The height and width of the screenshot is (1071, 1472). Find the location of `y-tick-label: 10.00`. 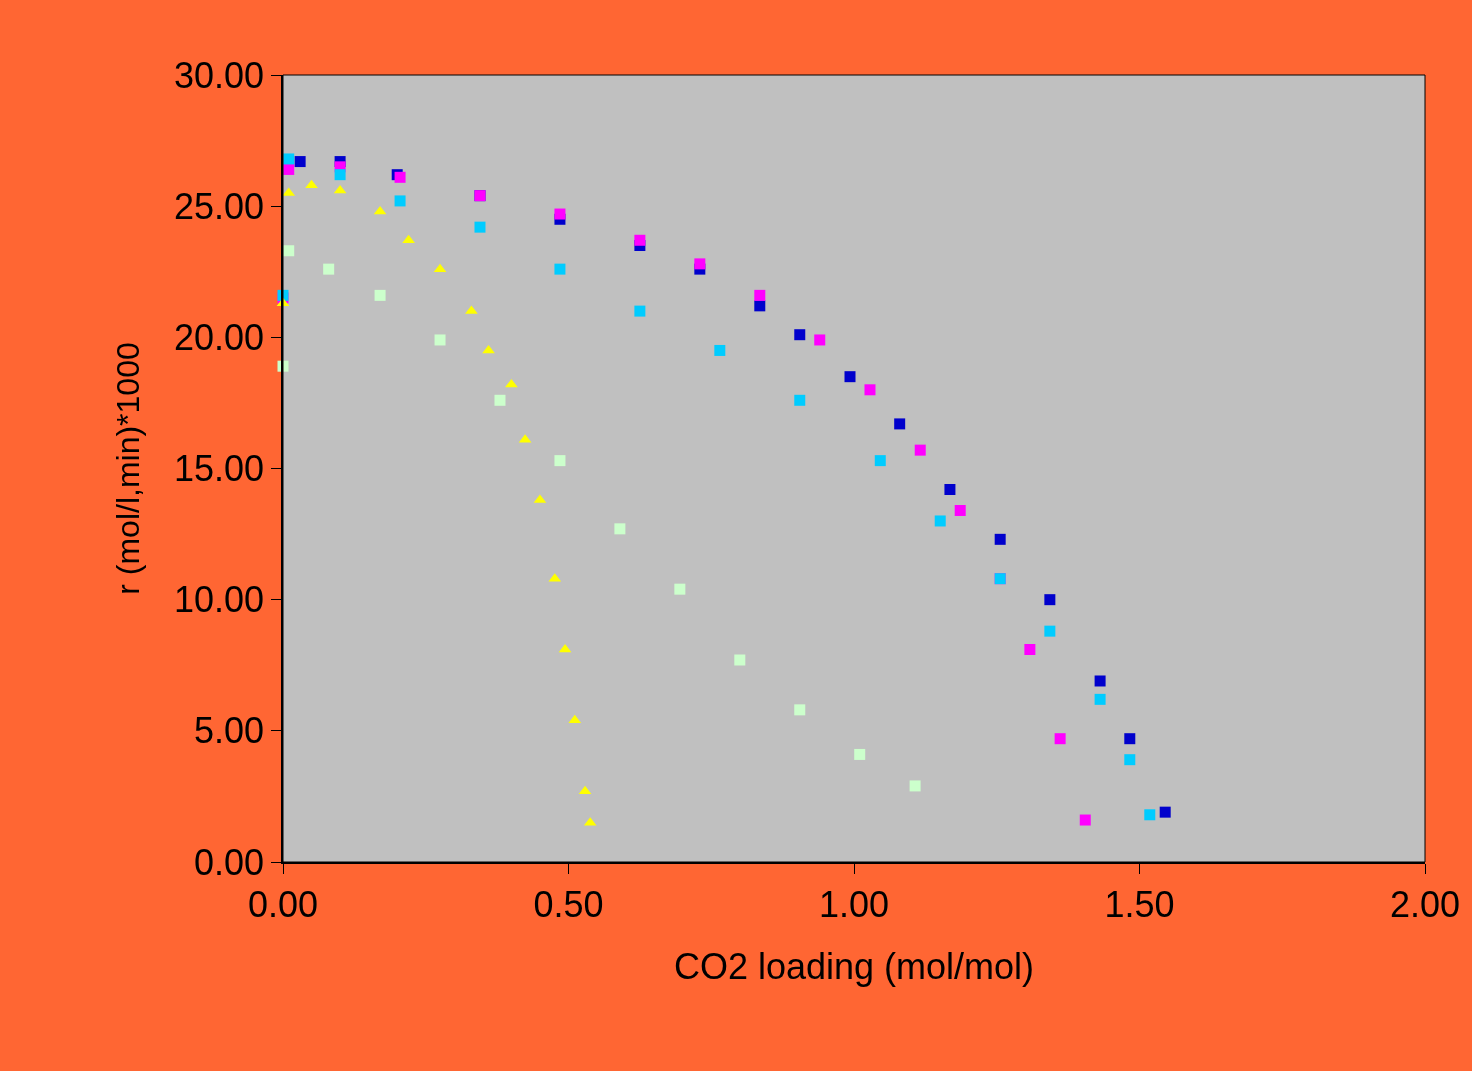

y-tick-label: 10.00 is located at coordinates (219, 600).